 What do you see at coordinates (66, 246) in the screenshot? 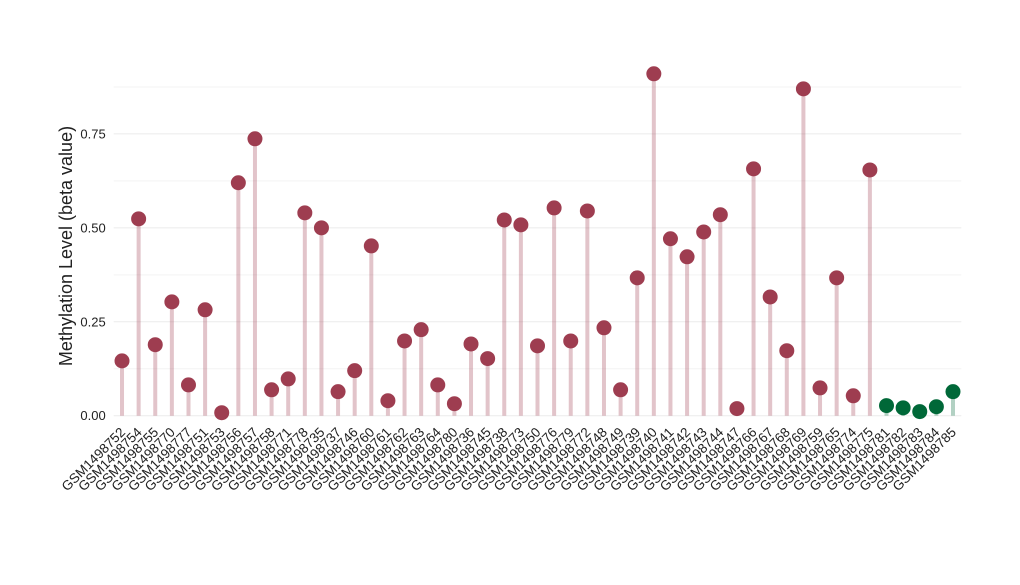
I see `y-axis-title: Methylation Level (beta value)` at bounding box center [66, 246].